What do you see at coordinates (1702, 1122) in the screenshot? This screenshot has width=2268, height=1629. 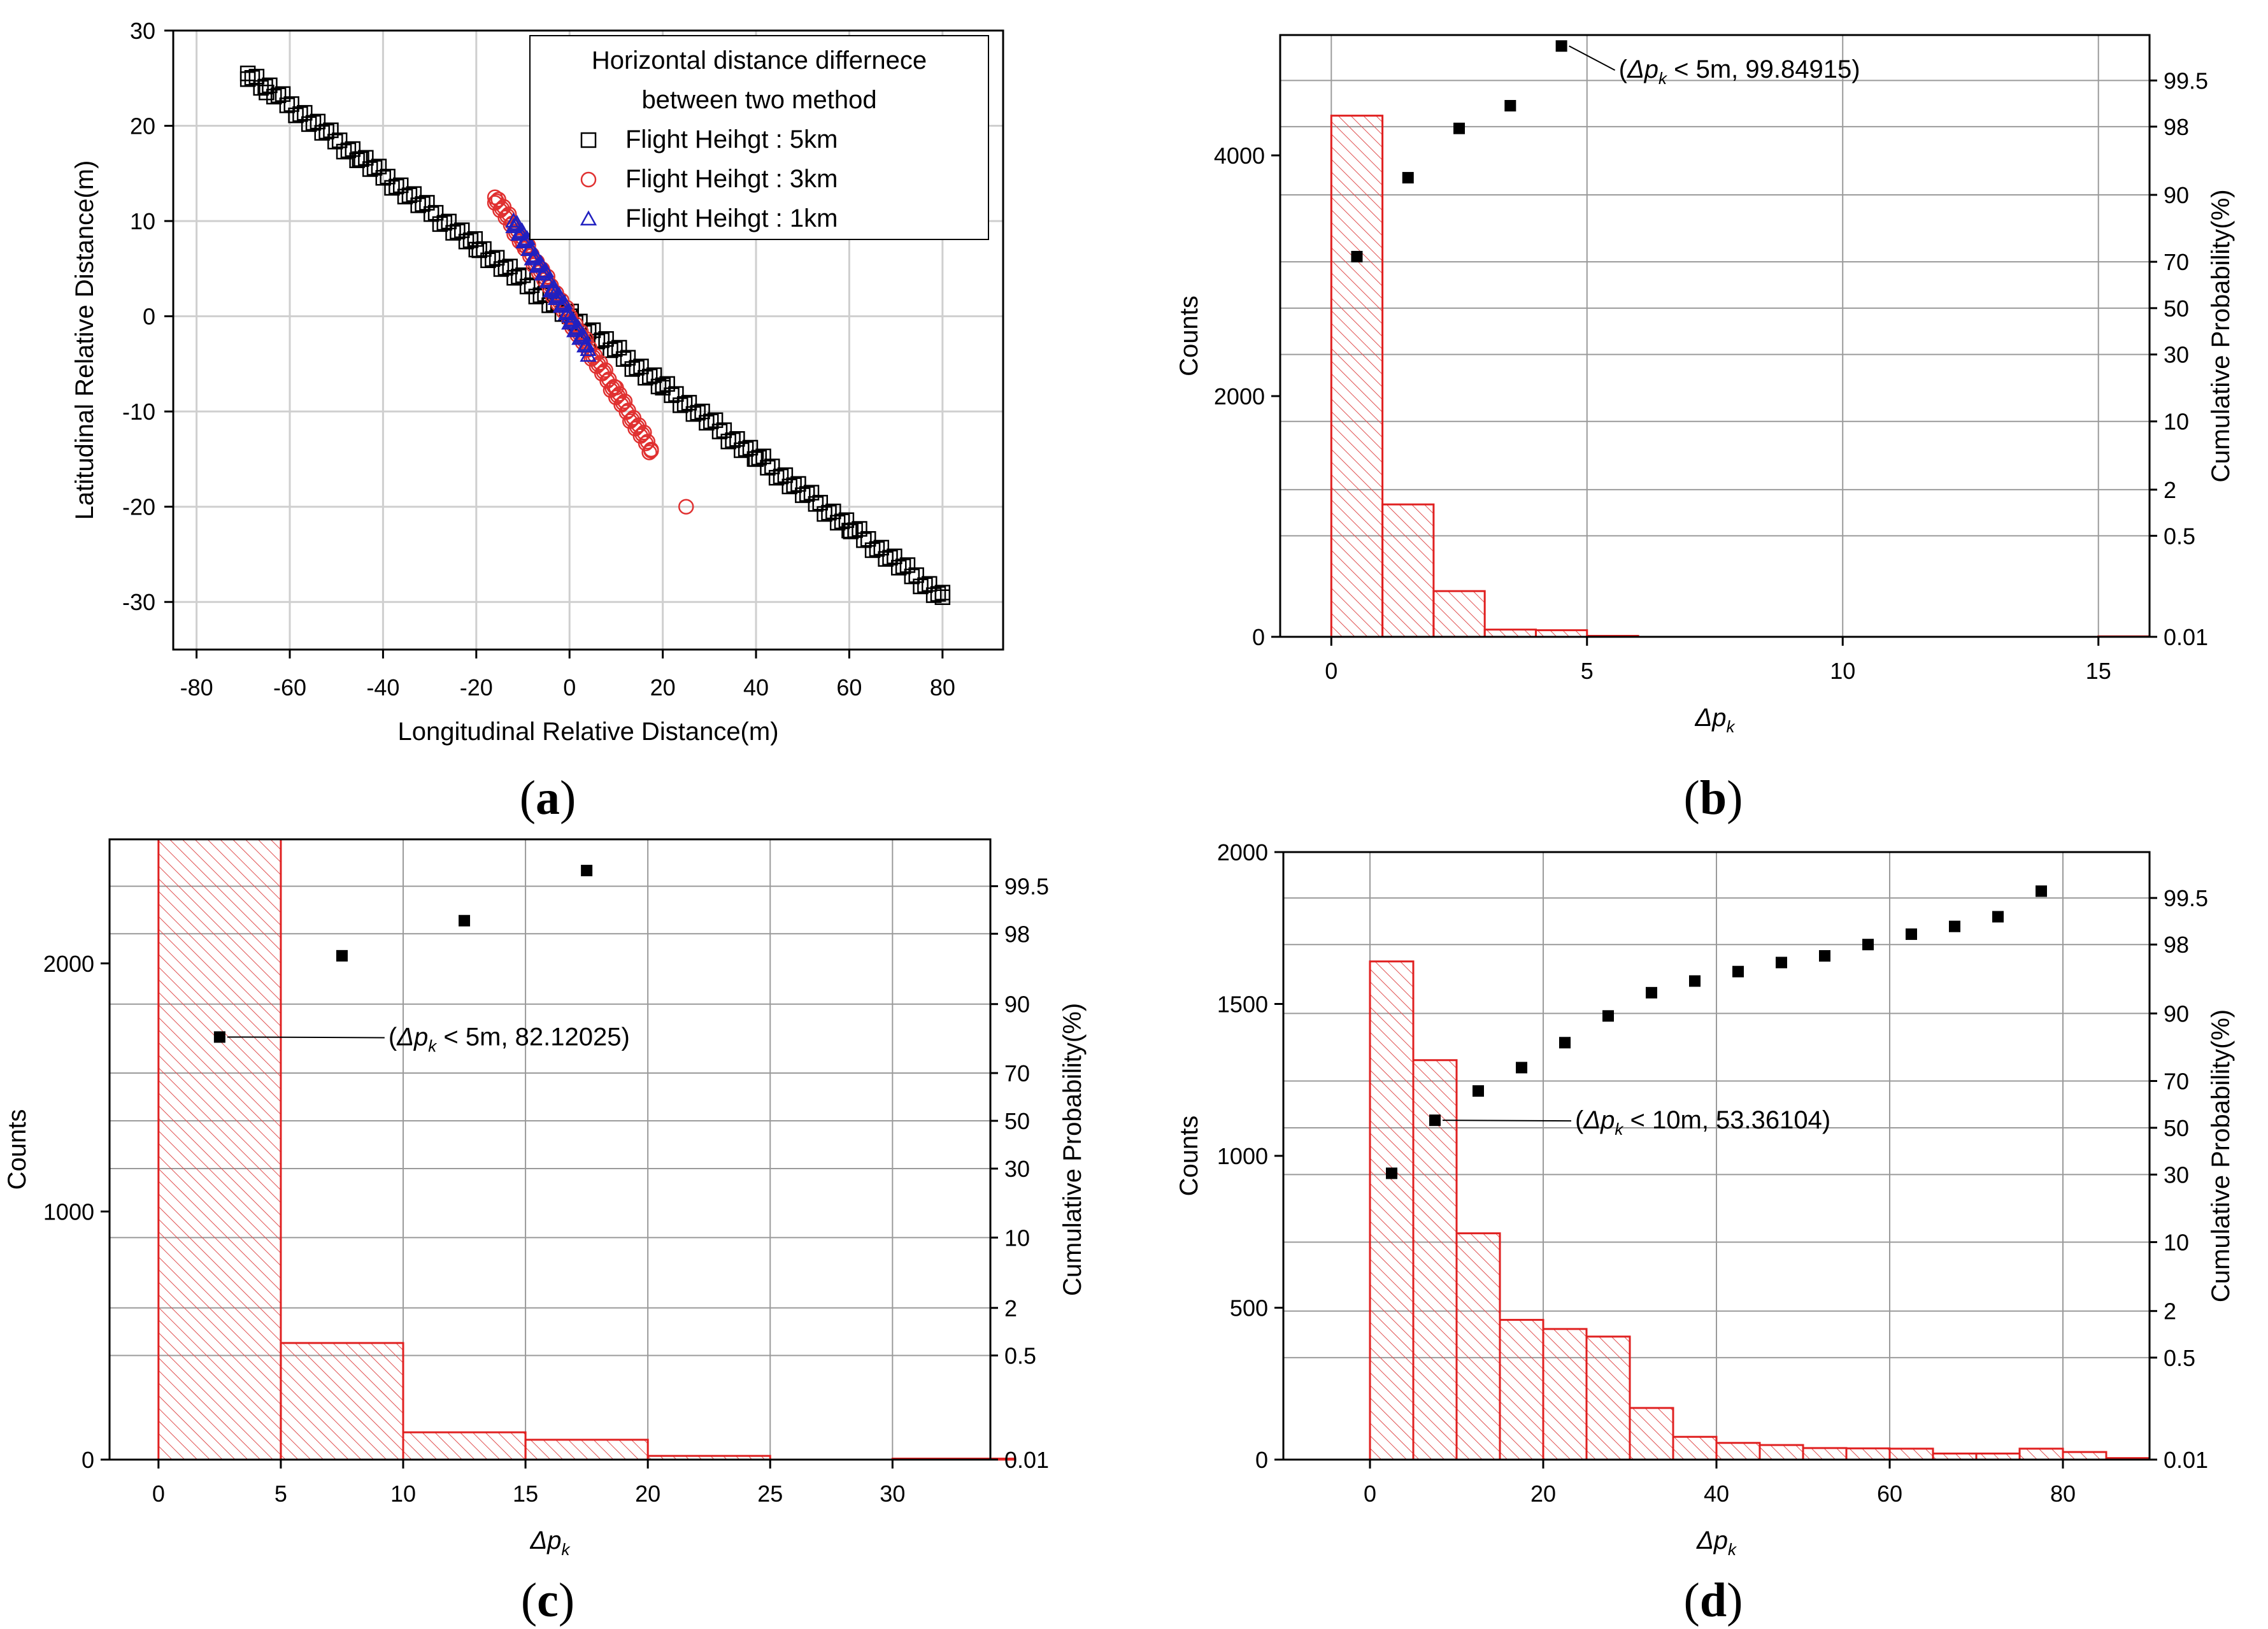 I see `annotation-label: (Δpk < 10m, 53.36104)` at bounding box center [1702, 1122].